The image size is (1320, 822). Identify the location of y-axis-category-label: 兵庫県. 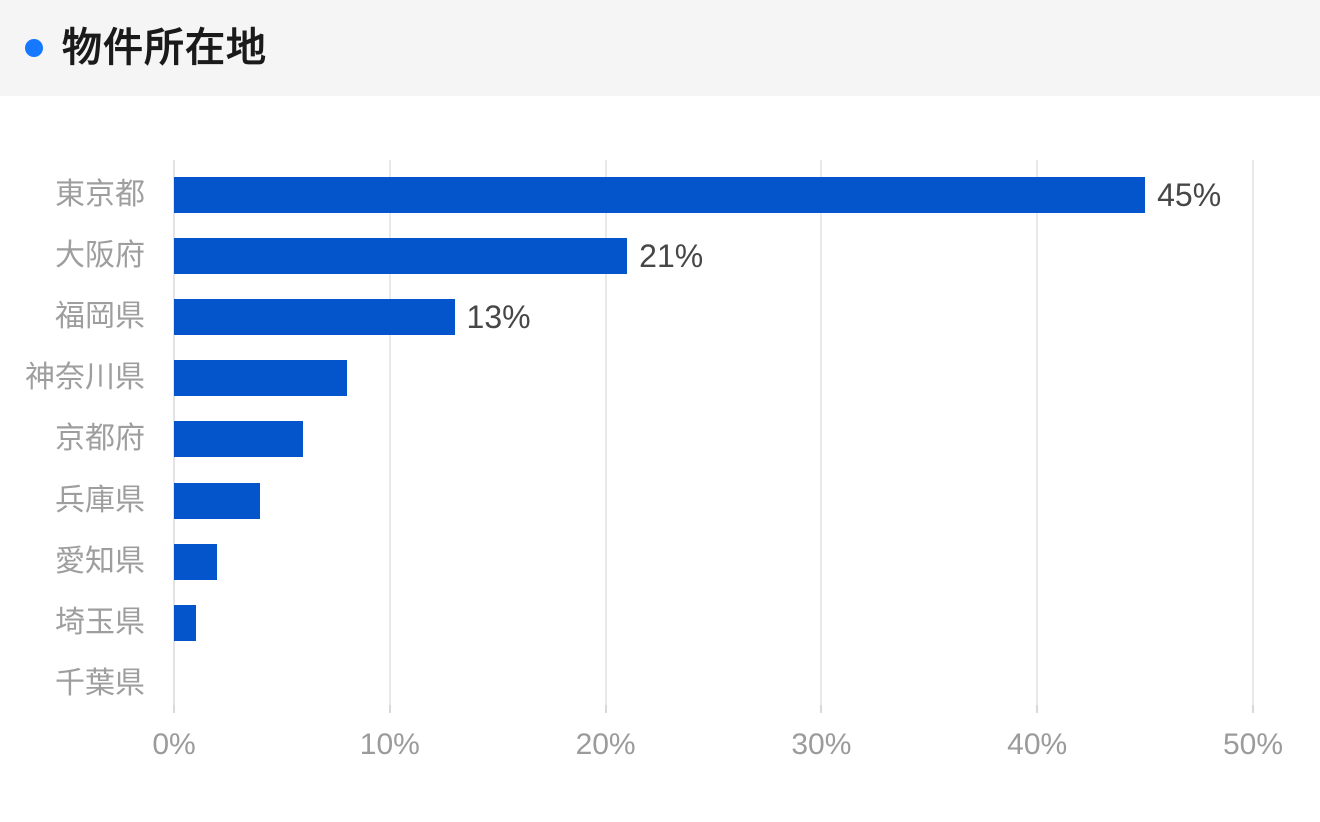
(100, 500).